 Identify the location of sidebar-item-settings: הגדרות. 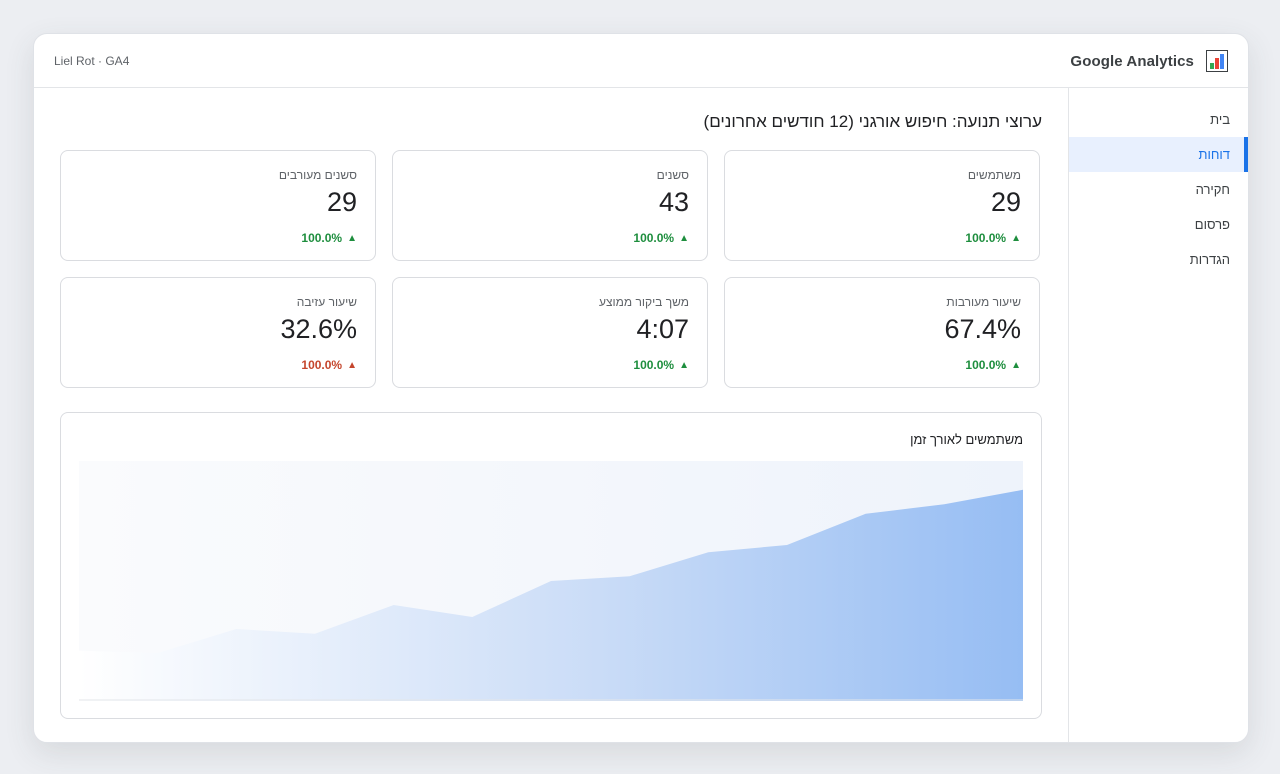
(1209, 259).